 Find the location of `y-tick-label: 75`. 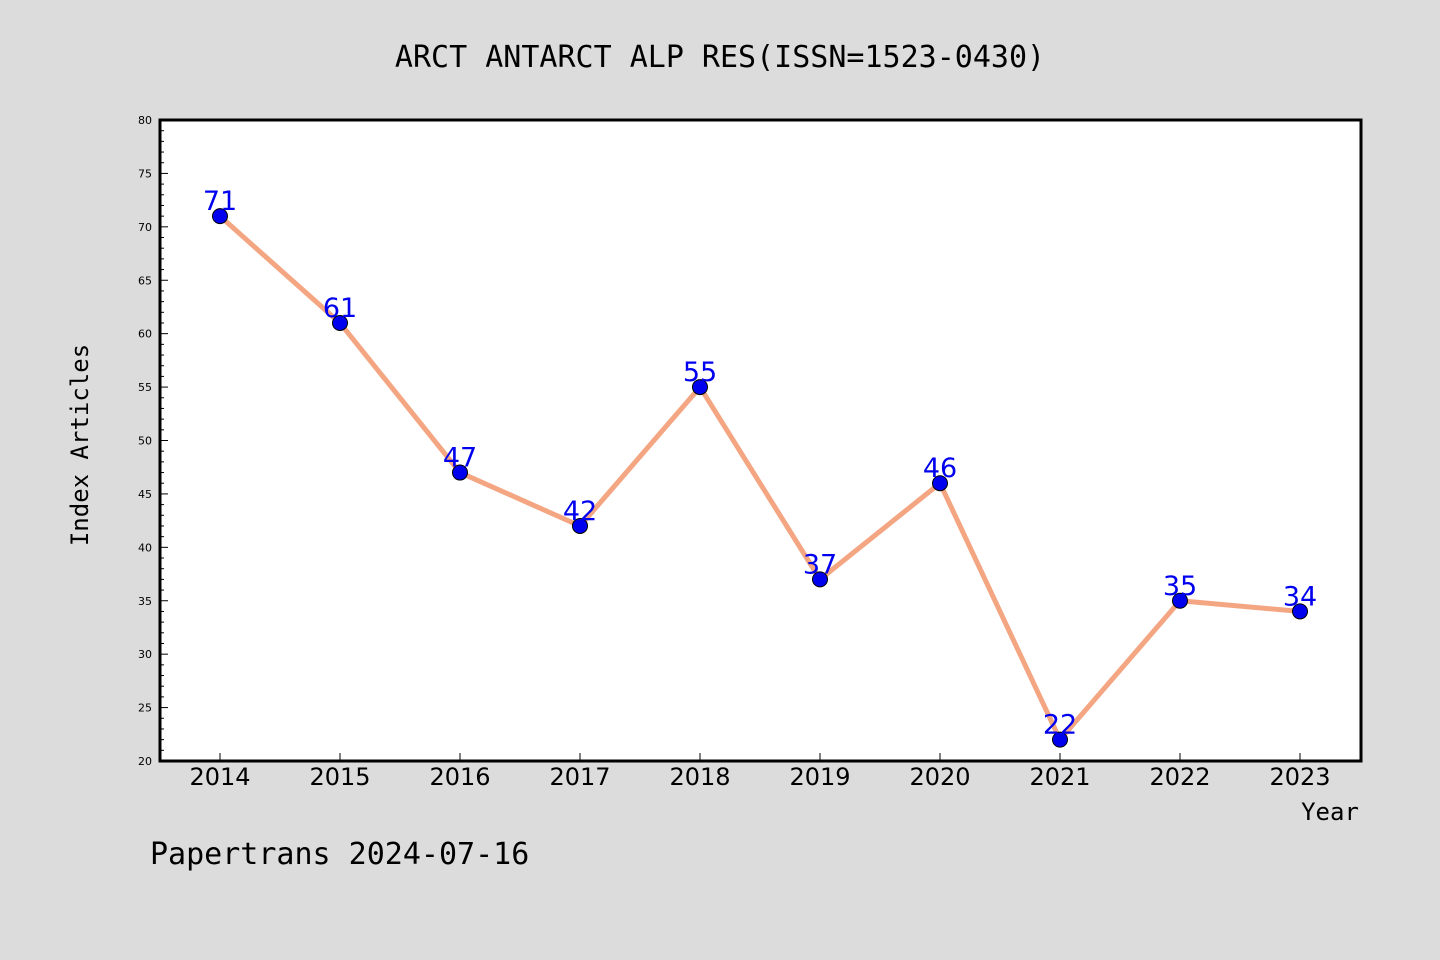

y-tick-label: 75 is located at coordinates (145, 173).